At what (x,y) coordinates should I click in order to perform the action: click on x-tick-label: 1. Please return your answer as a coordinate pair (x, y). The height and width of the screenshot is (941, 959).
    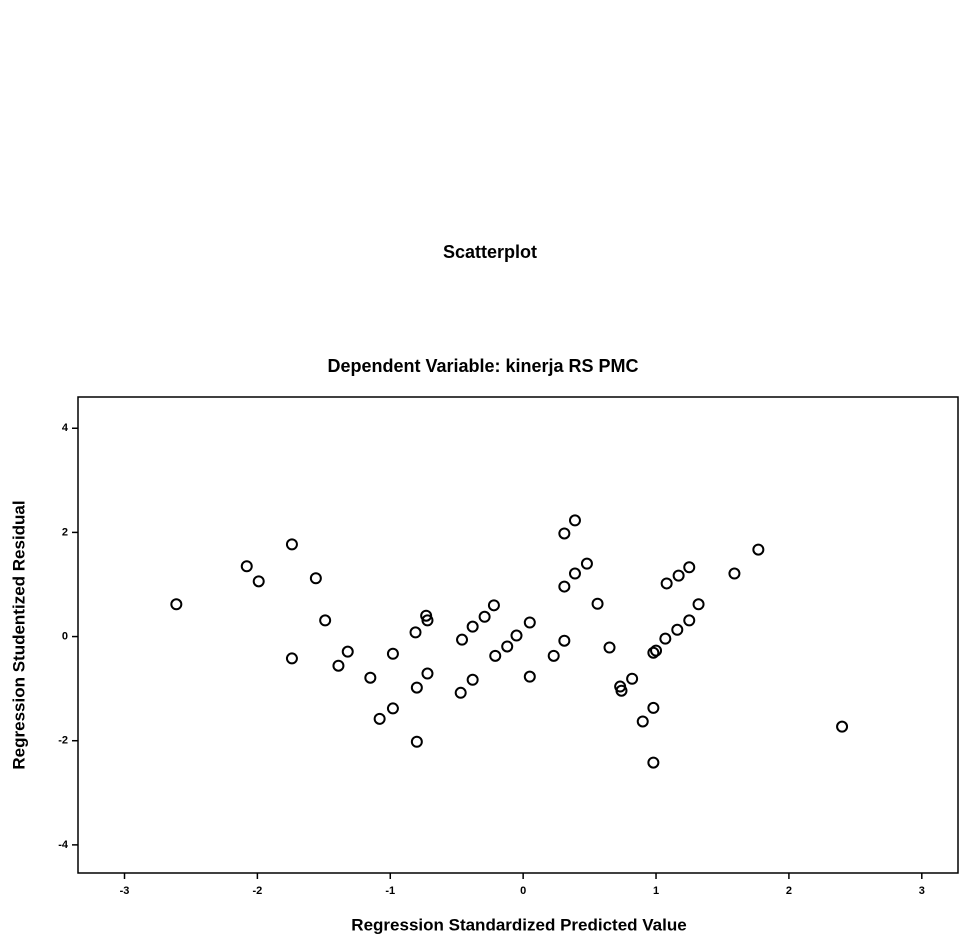
    Looking at the image, I should click on (656, 891).